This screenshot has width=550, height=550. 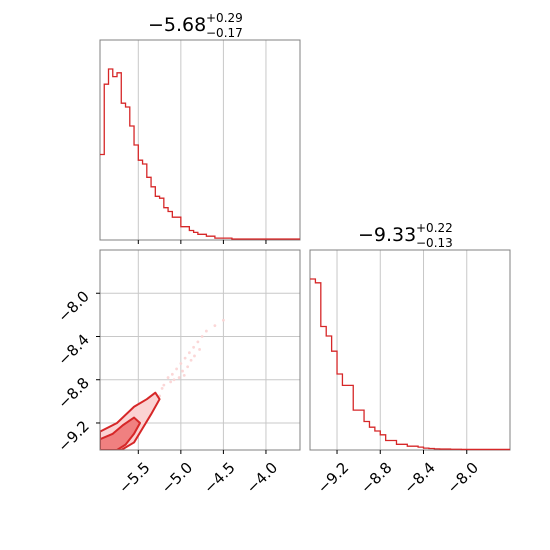 I want to click on hist-2-title: −9.33, so click(x=387, y=235).